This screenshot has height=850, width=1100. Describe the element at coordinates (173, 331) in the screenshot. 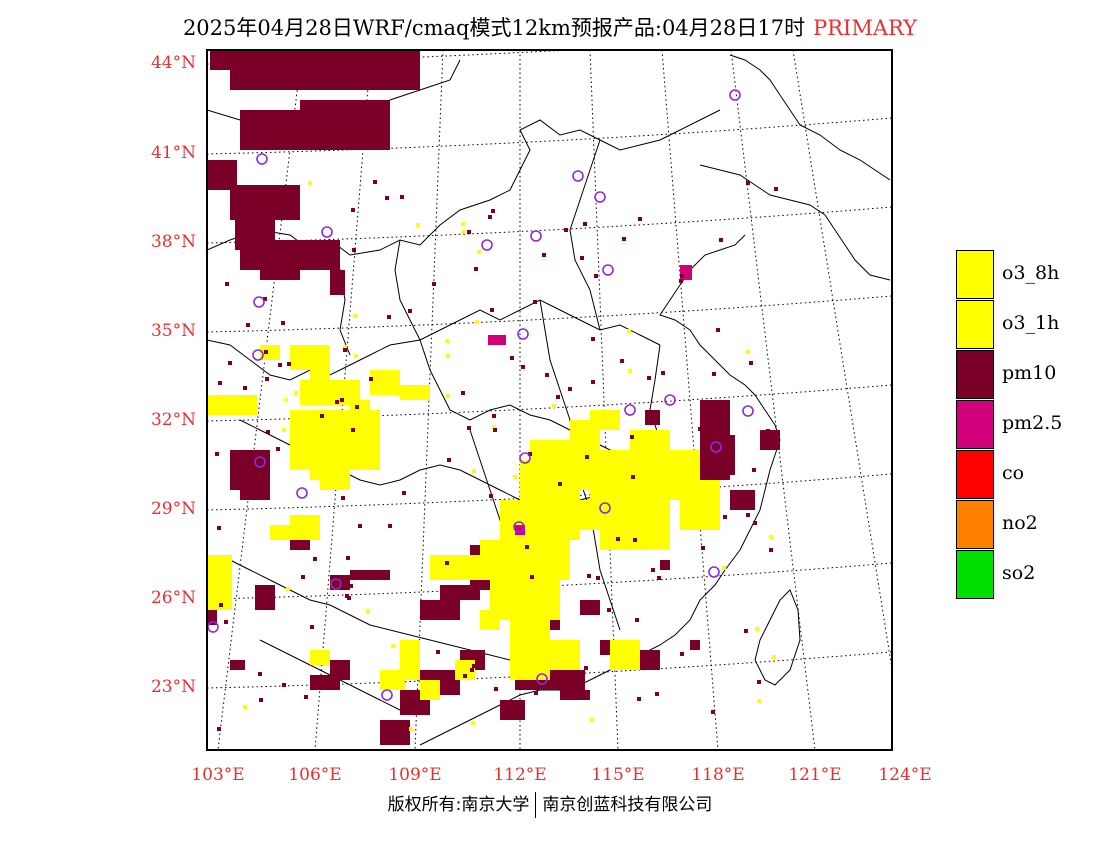

I see `lat-tick-label: 35°N` at that location.